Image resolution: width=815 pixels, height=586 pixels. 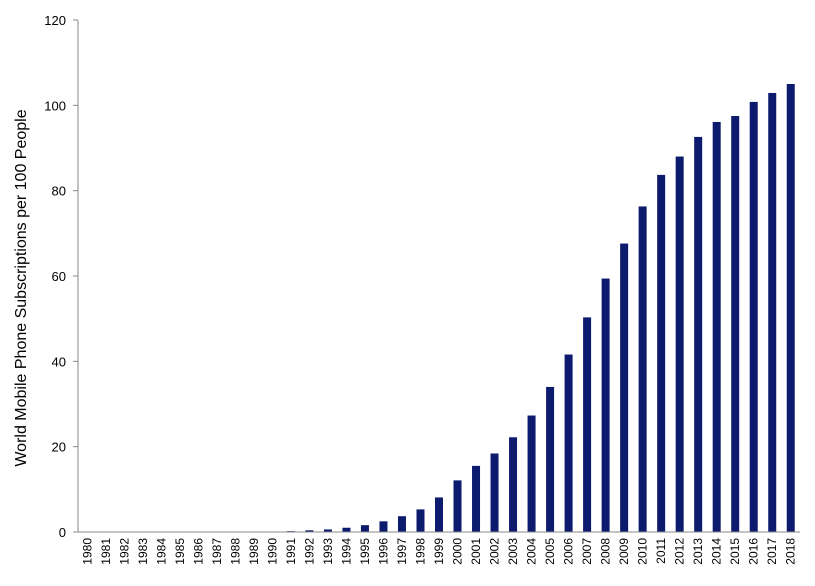 I want to click on x-tick-label: 2005, so click(x=550, y=551).